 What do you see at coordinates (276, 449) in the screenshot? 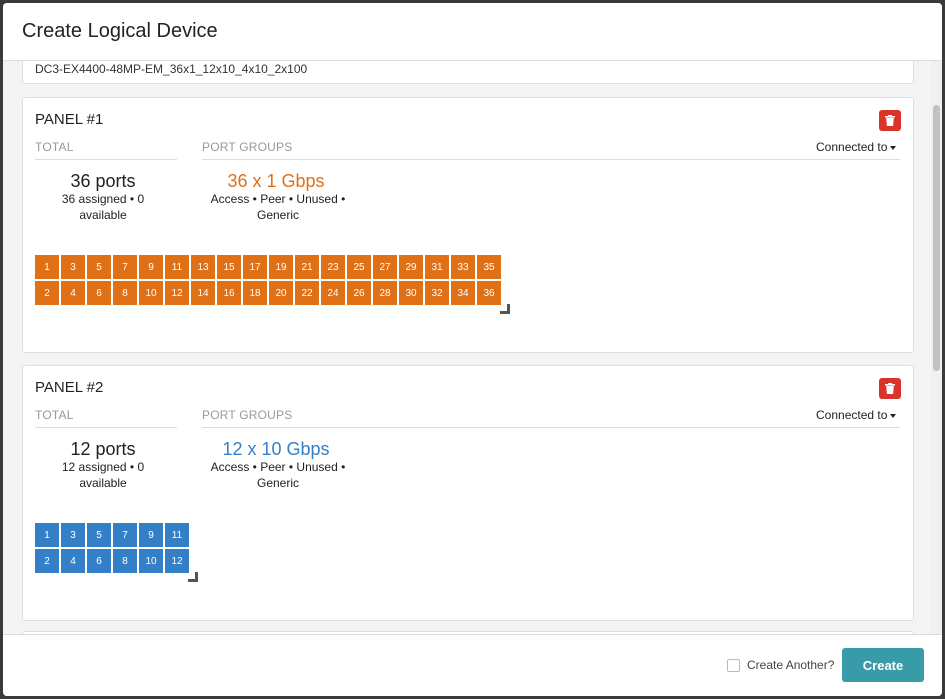
I see `port-group-speed: 12 x 10 Gbps` at bounding box center [276, 449].